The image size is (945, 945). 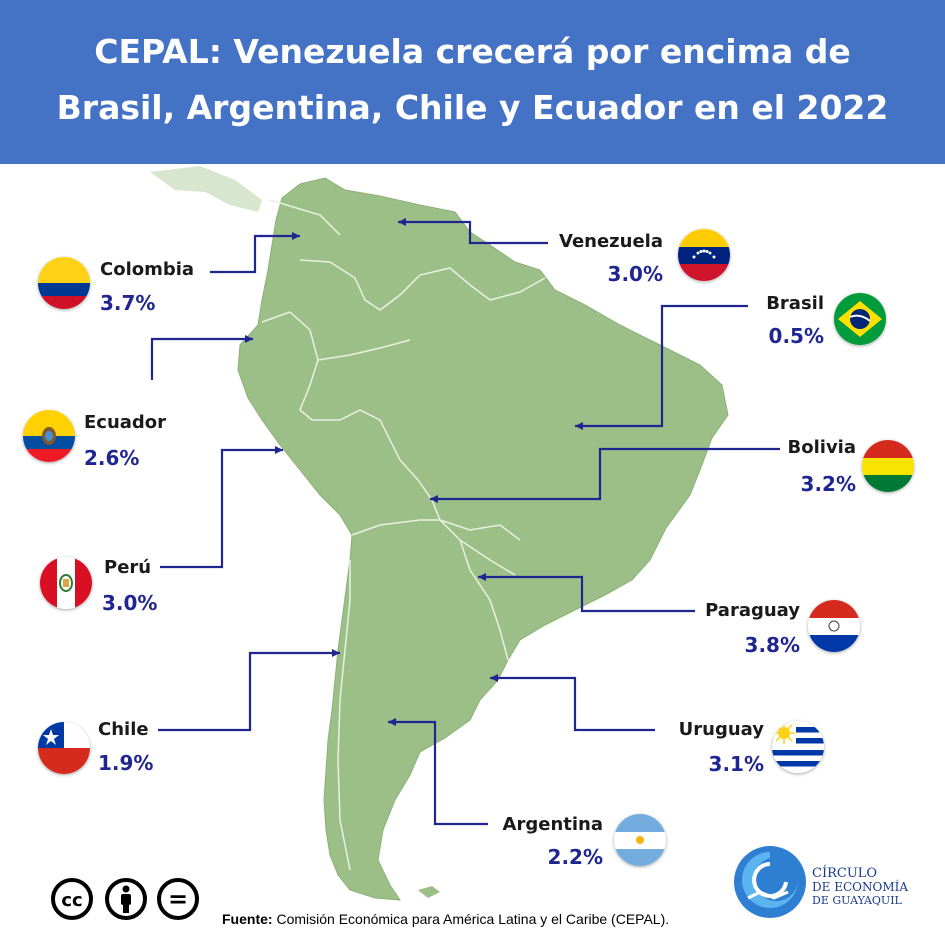 I want to click on source-label: Fuente:, so click(x=247, y=919).